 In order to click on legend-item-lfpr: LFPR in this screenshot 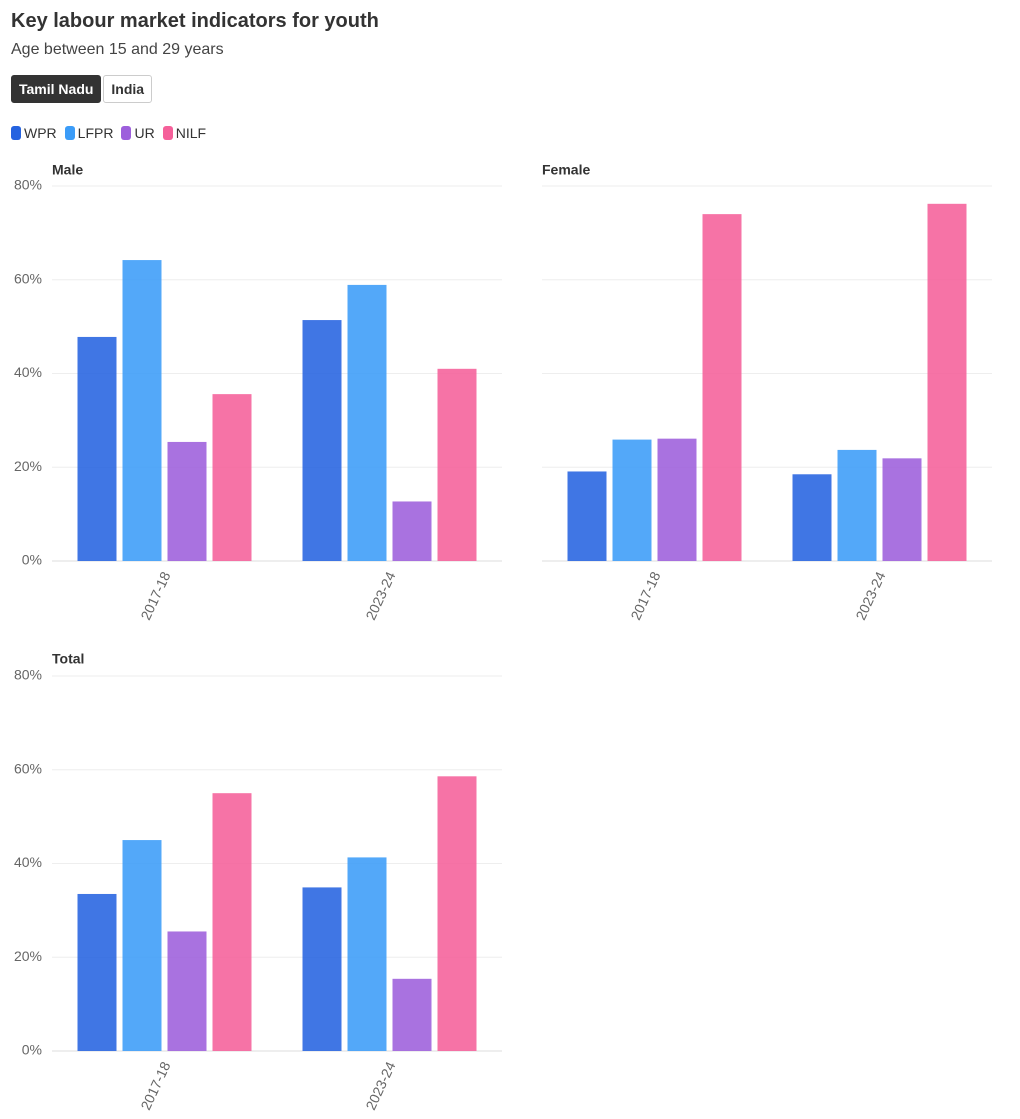, I will do `click(89, 133)`.